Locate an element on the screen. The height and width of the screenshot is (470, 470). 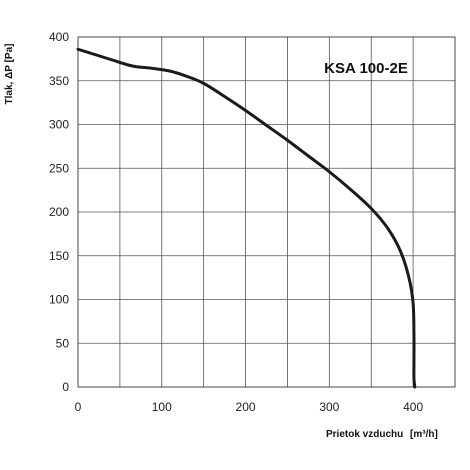
x-tick-label: 0 is located at coordinates (78, 407).